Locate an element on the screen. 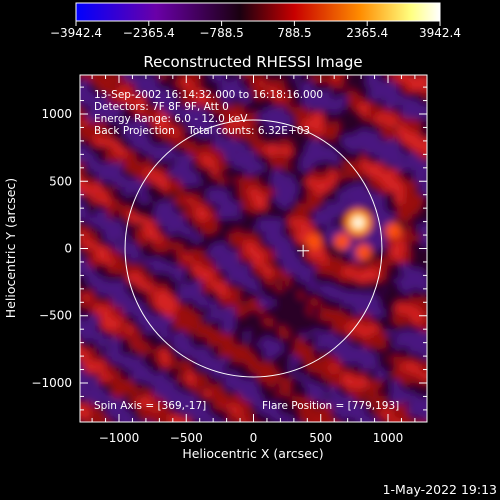 This screenshot has width=500, height=500. chart-title: Reconstructed RHESSI Image is located at coordinates (252, 62).